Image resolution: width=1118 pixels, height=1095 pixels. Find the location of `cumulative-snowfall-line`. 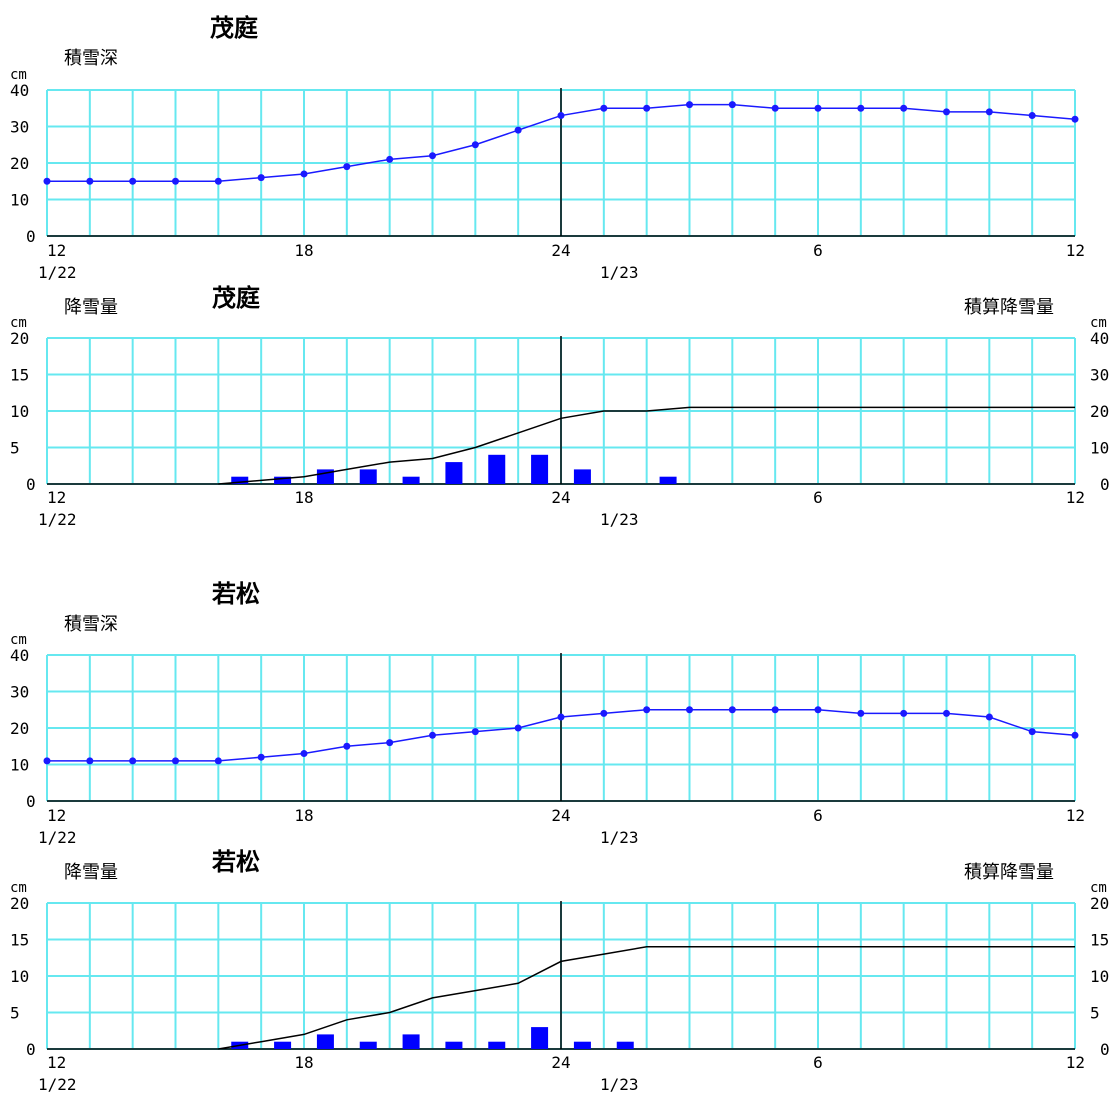

cumulative-snowfall-line is located at coordinates (646, 998).